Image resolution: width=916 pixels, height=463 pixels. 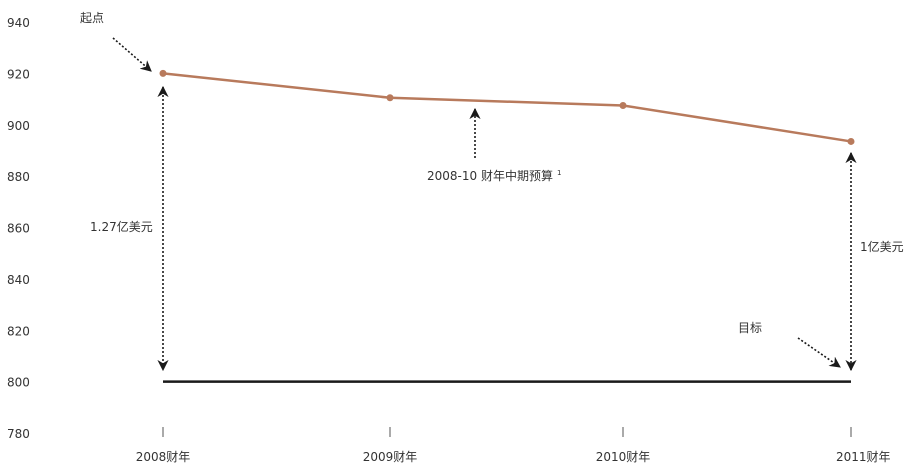 What do you see at coordinates (623, 456) in the screenshot?
I see `x-tick-label: 2010财年` at bounding box center [623, 456].